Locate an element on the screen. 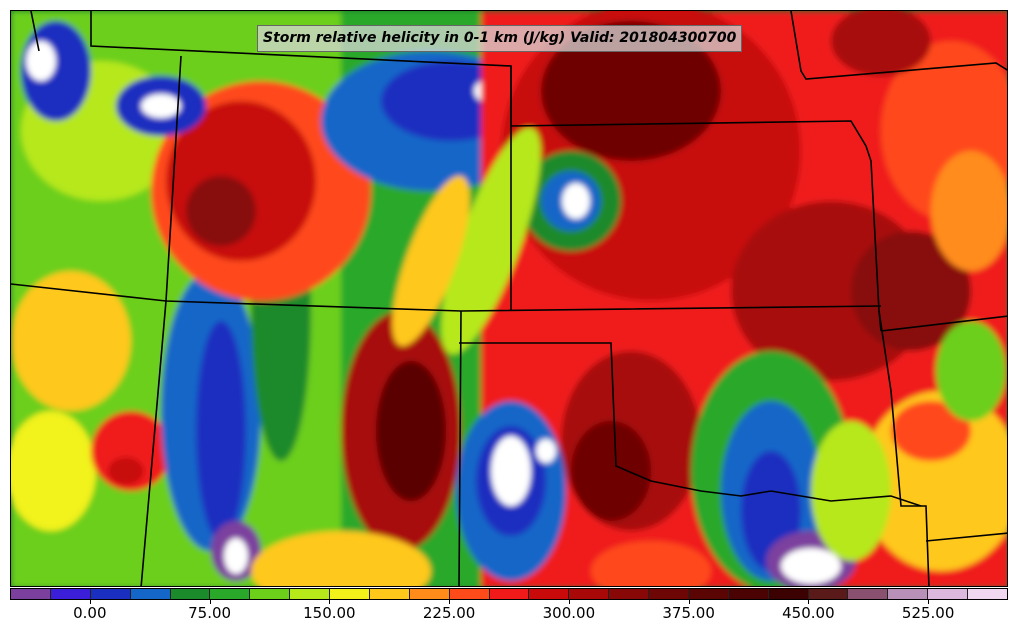  colorbar-tick-label: 300.00 is located at coordinates (569, 613).